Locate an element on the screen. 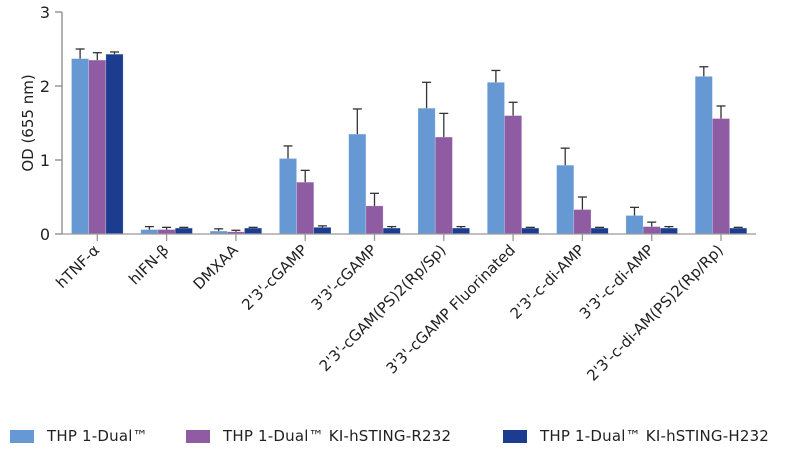 This screenshot has width=800, height=469. legend-label: THP 1-Dual™ KI-hSTING-R232 is located at coordinates (337, 436).